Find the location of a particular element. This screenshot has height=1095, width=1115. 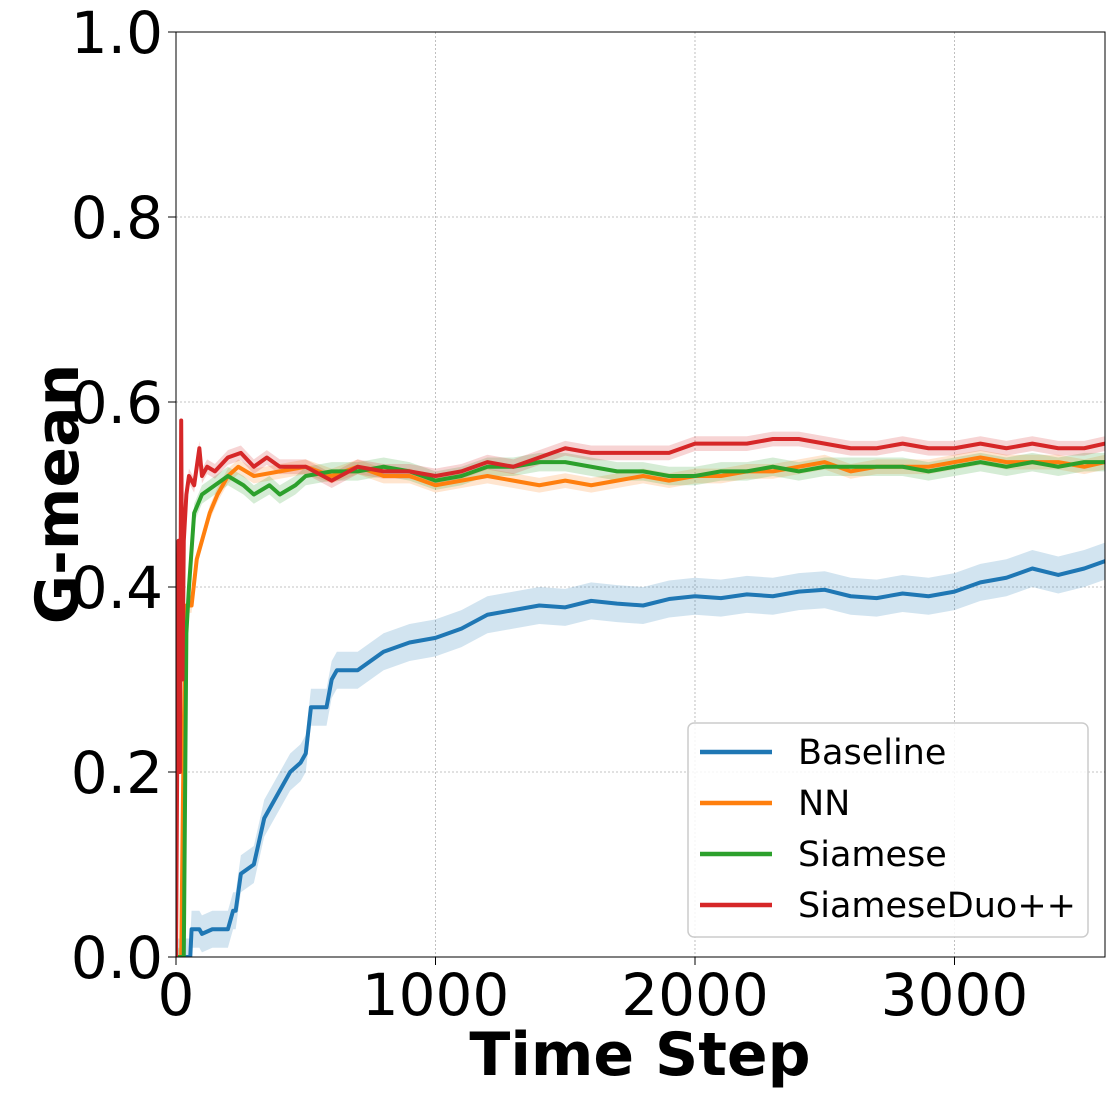

x-axis-title: Time Step is located at coordinates (639, 1055).